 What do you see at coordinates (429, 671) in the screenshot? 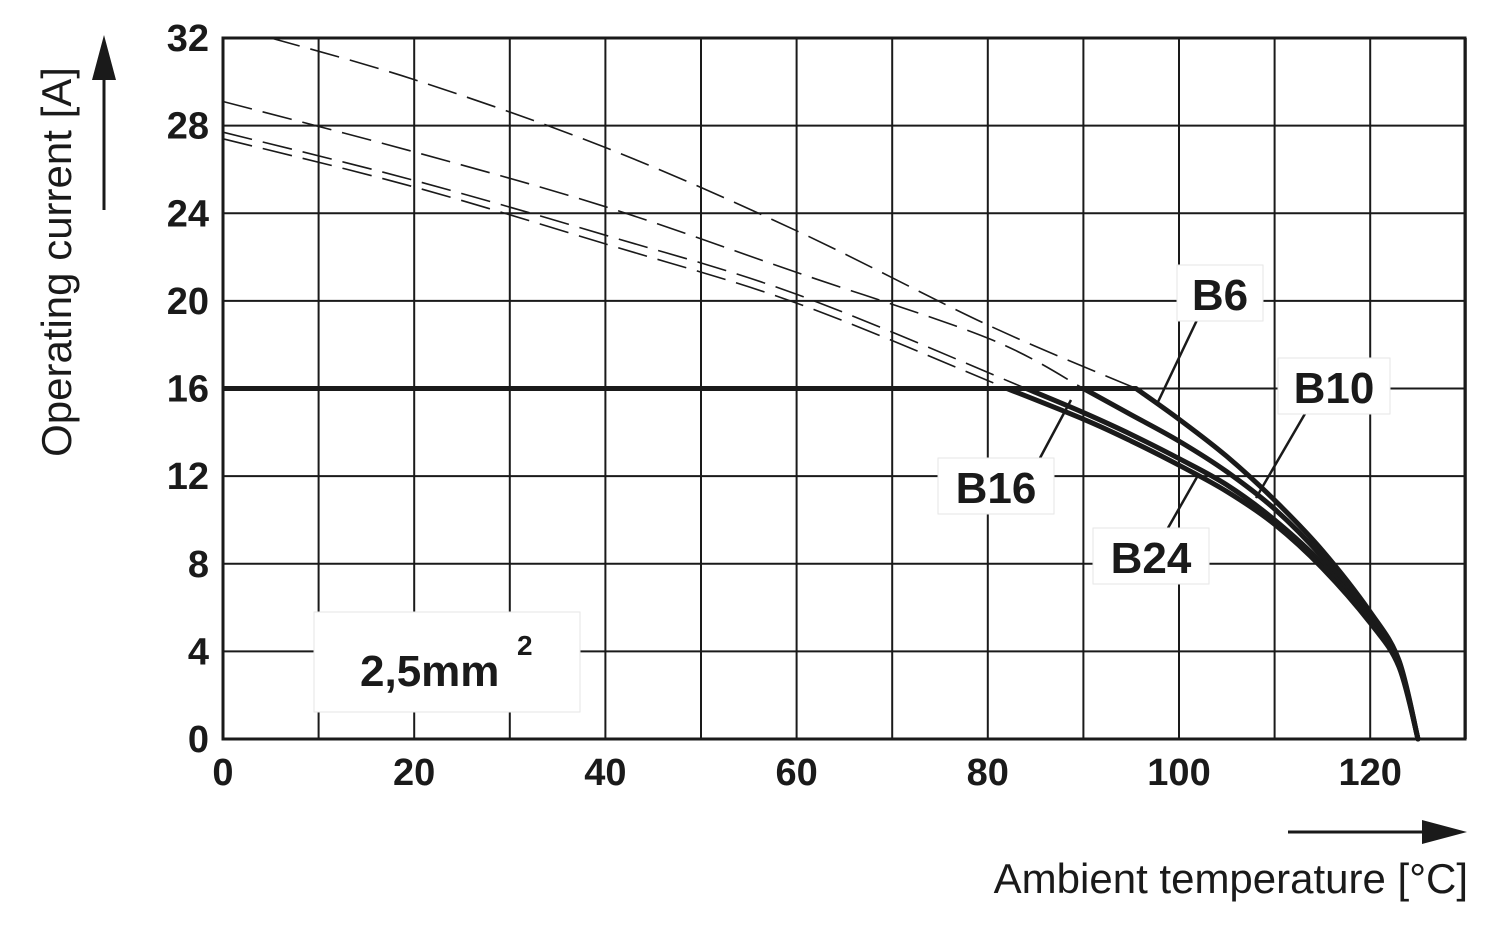
I see `conductor-label: 2,5mm` at bounding box center [429, 671].